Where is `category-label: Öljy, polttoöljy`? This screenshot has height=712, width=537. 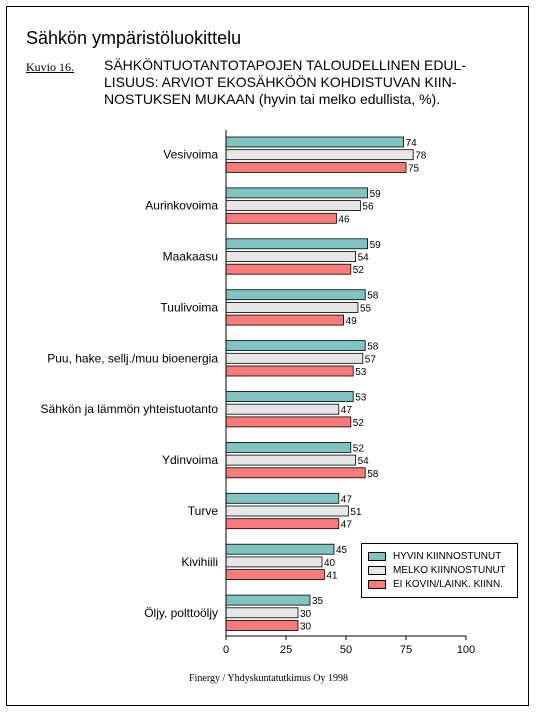 category-label: Öljy, polttoöljy is located at coordinates (181, 613).